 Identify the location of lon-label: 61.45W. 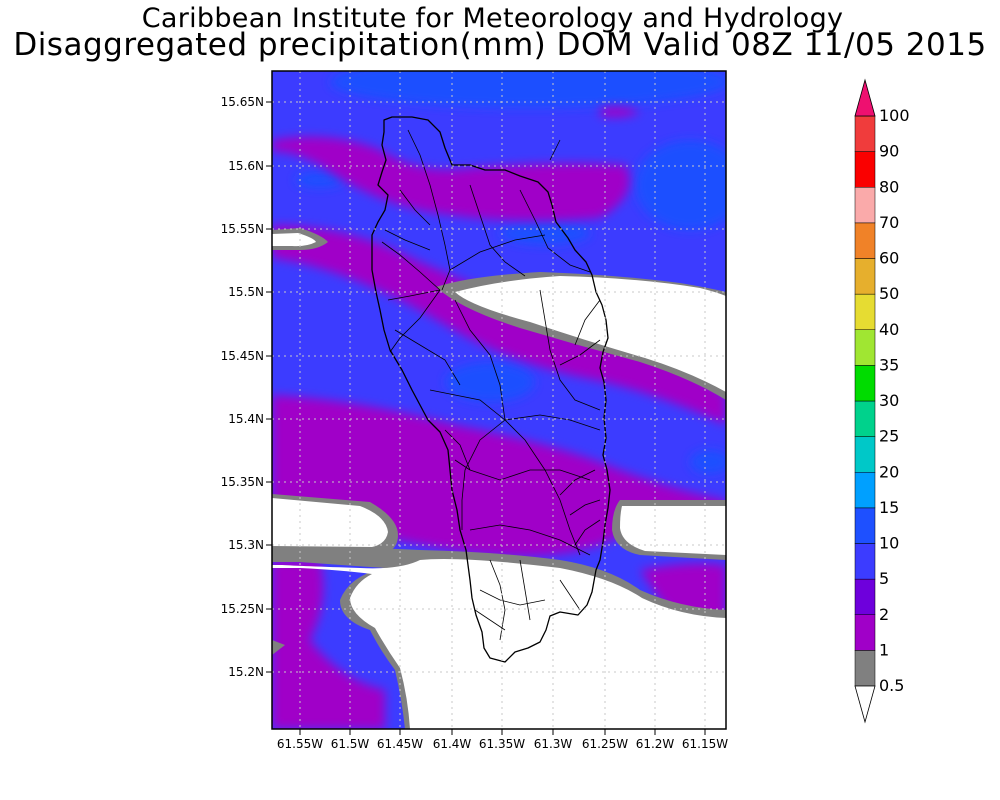
(400, 744).